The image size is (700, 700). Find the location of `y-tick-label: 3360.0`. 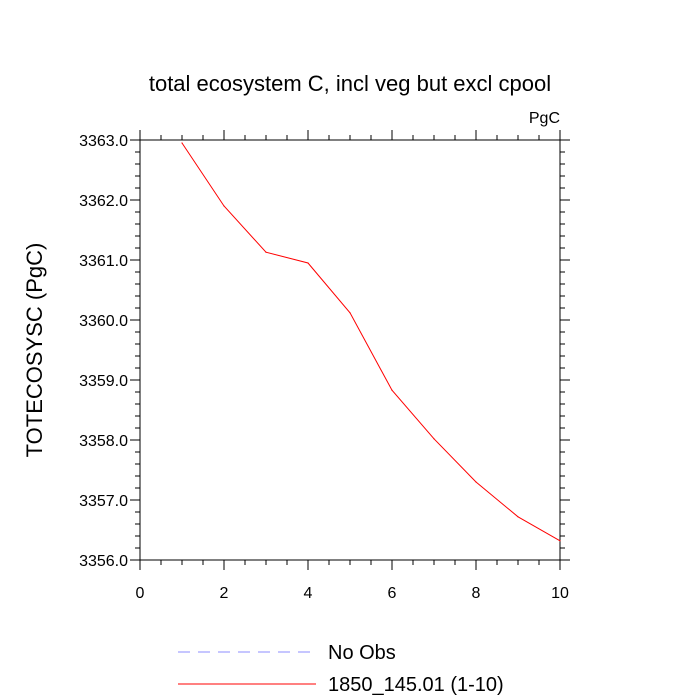

y-tick-label: 3360.0 is located at coordinates (103, 321).